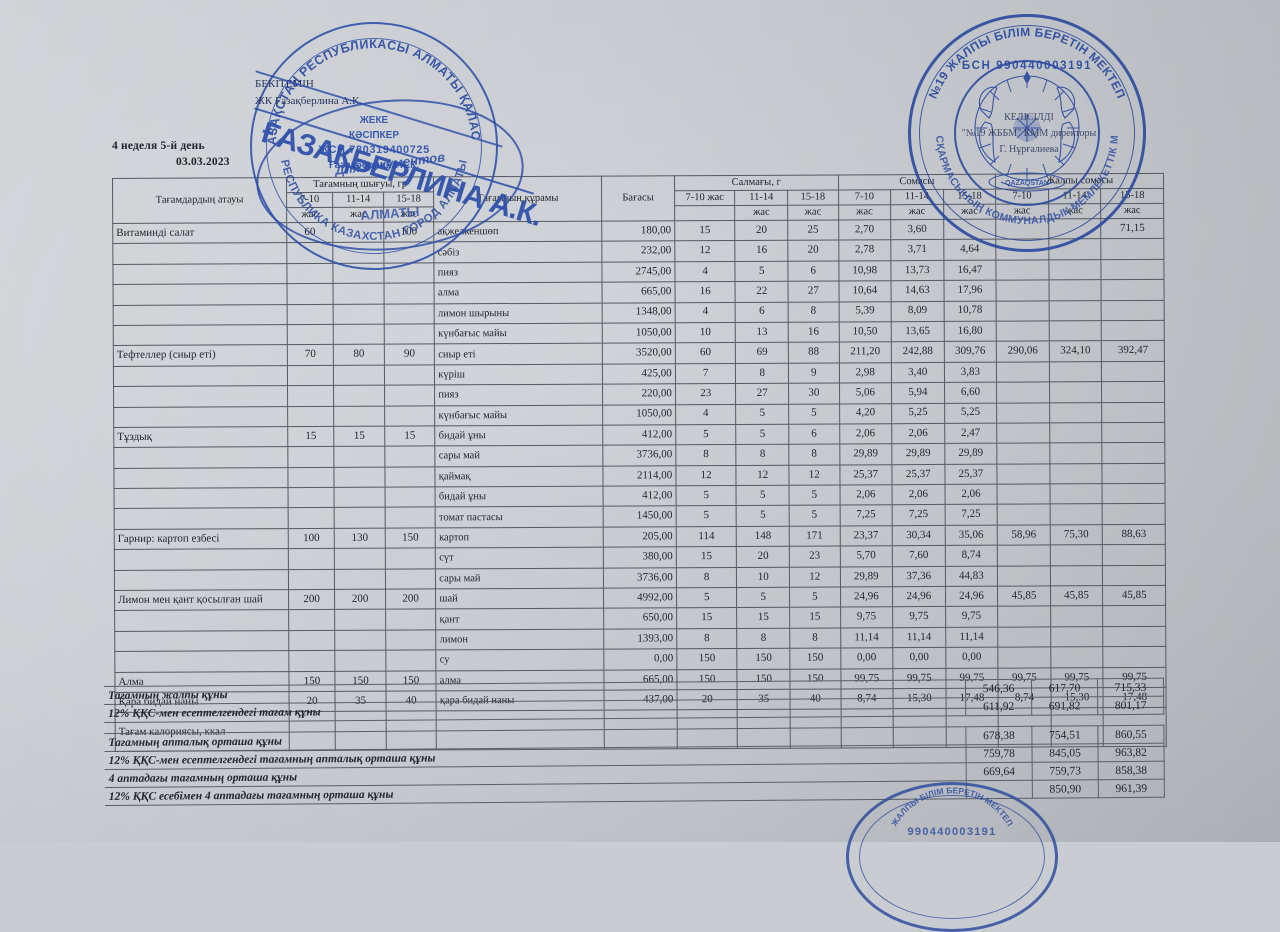 Image resolution: width=1280 pixels, height=932 pixels. What do you see at coordinates (639, 415) in the screenshot?
I see `cell-price: 1050,00` at bounding box center [639, 415].